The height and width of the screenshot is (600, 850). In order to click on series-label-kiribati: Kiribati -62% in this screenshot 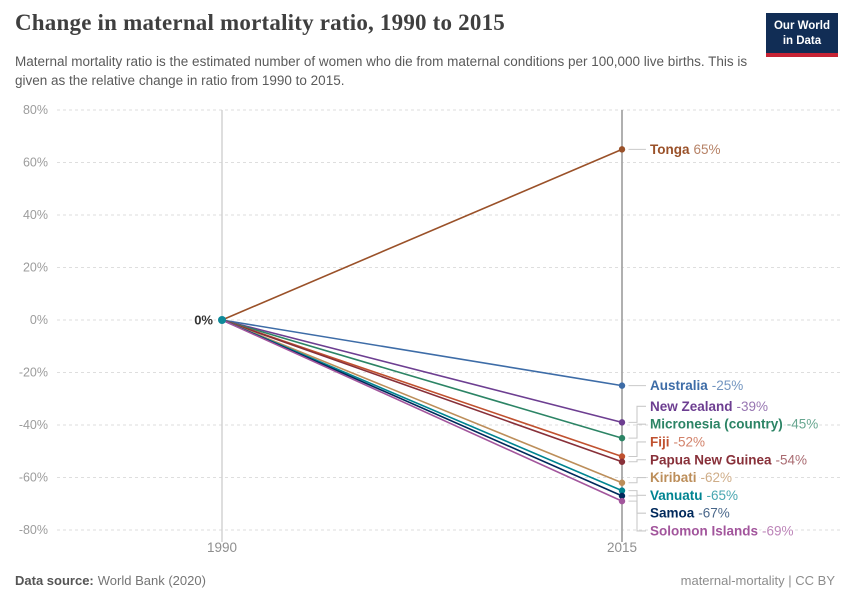, I will do `click(691, 478)`.